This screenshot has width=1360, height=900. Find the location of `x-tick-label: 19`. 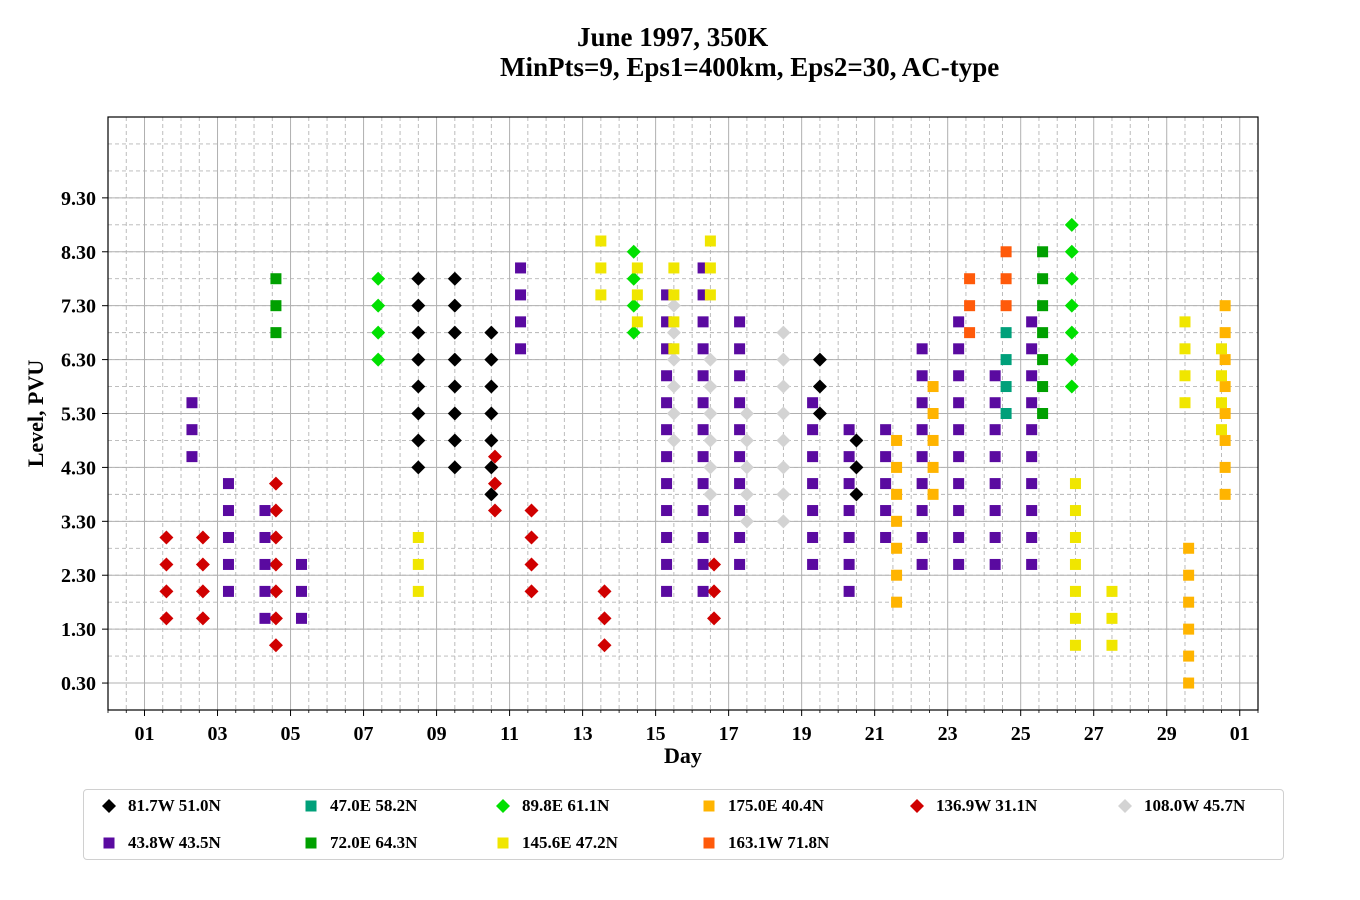

x-tick-label: 19 is located at coordinates (802, 734).